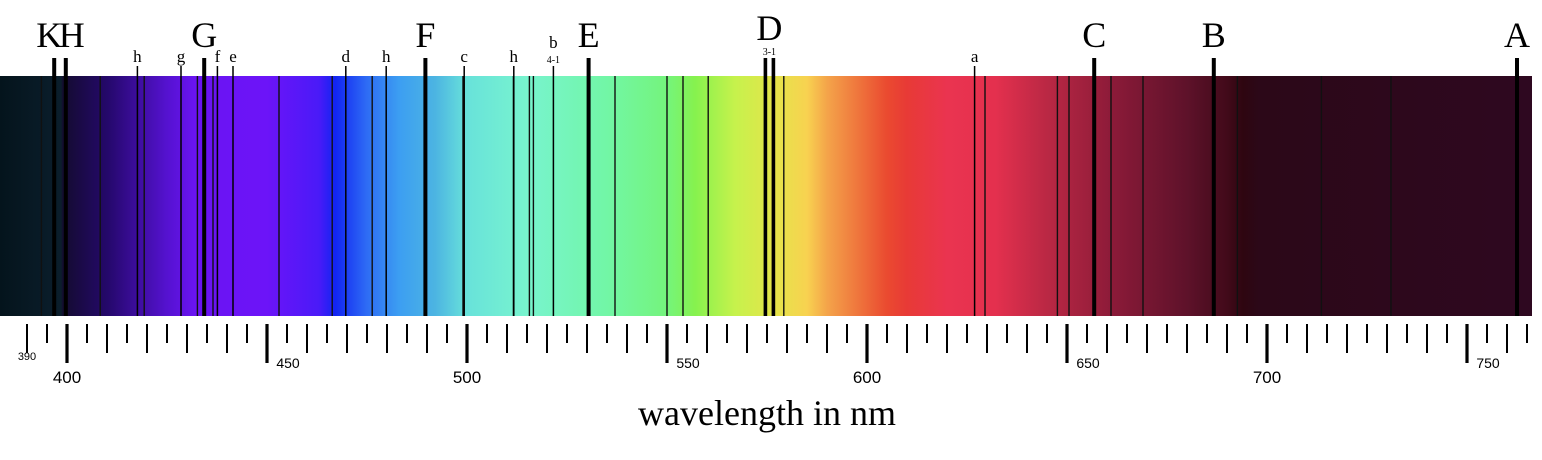  I want to click on tick-label-400: 400, so click(67, 377).